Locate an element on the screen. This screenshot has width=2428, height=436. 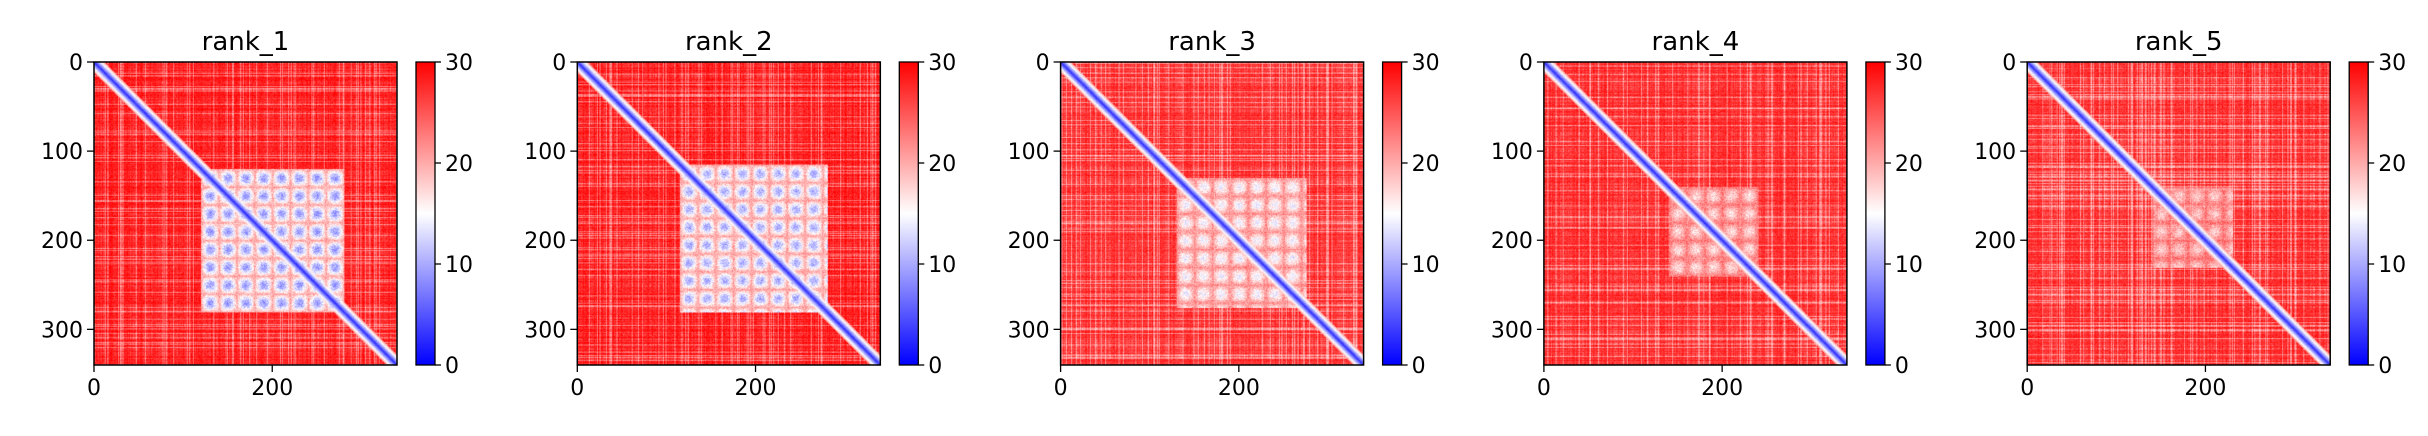
subplot-title: rank_2 is located at coordinates (729, 42).